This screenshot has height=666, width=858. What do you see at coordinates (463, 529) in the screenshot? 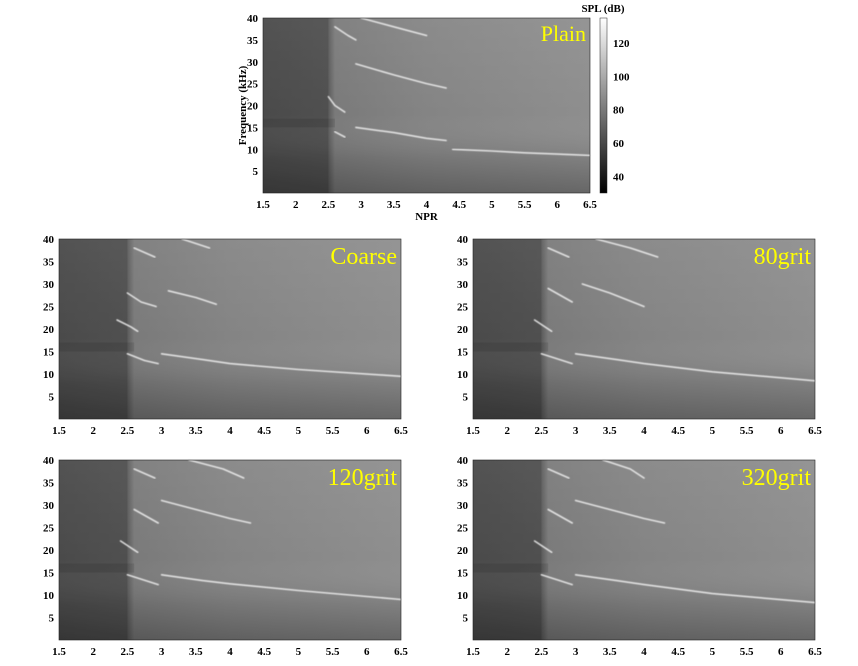
I see `y-tick-label: 25` at bounding box center [463, 529].